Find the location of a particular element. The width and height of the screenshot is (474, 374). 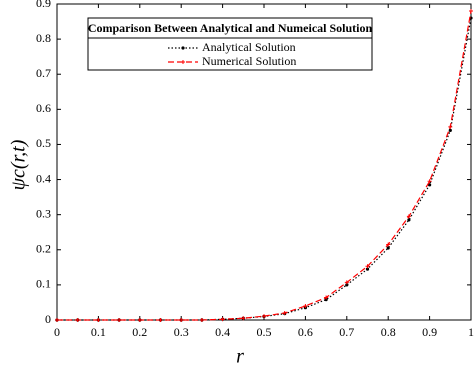

x-tick-label: 0.8 is located at coordinates (388, 332).